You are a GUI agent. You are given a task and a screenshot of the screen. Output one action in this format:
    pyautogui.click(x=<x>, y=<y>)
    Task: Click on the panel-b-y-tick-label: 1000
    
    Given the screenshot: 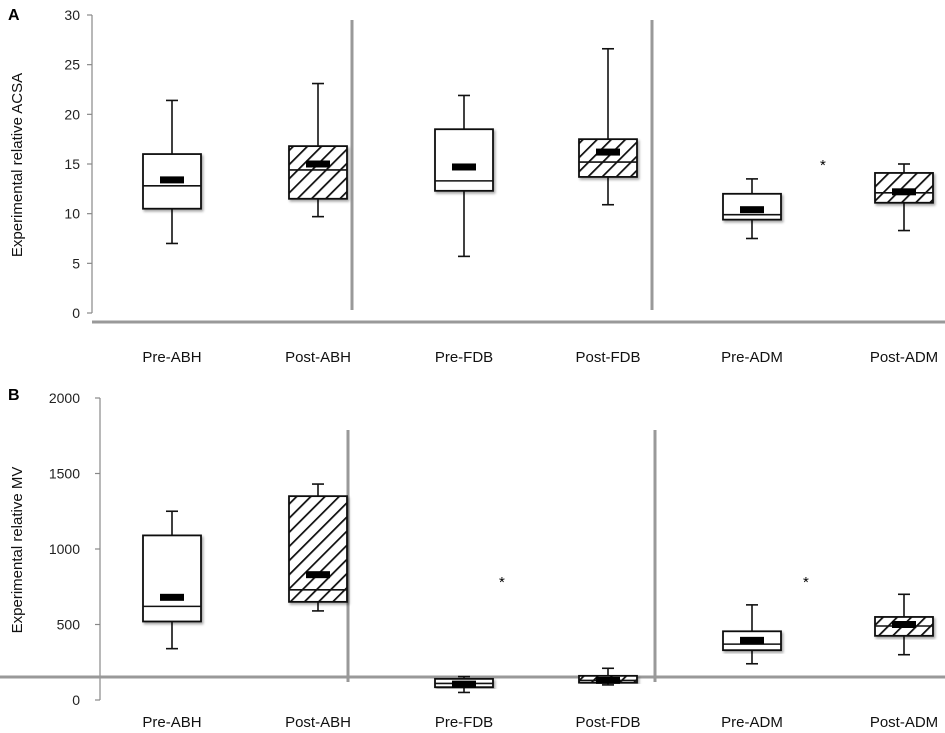 What is the action you would take?
    pyautogui.click(x=64, y=549)
    